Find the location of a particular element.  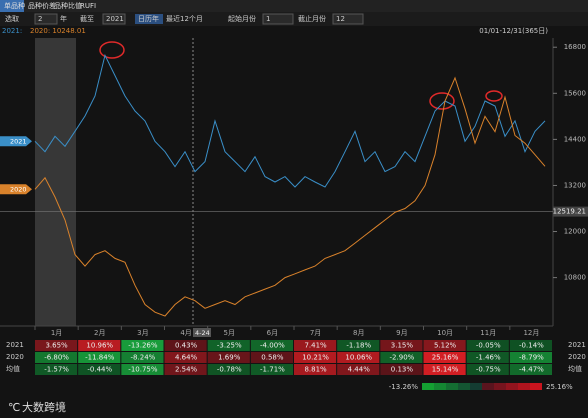

month-label: 5月 is located at coordinates (229, 333).